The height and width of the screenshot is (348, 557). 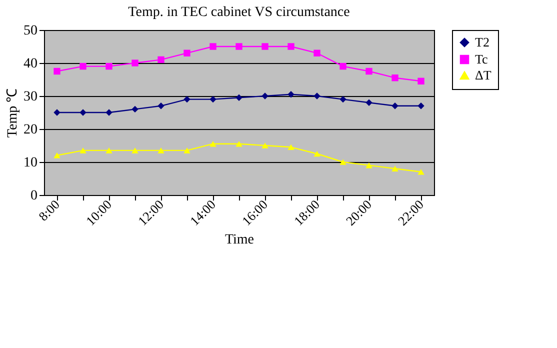 I want to click on y-tick-label: 20, so click(x=31, y=130).